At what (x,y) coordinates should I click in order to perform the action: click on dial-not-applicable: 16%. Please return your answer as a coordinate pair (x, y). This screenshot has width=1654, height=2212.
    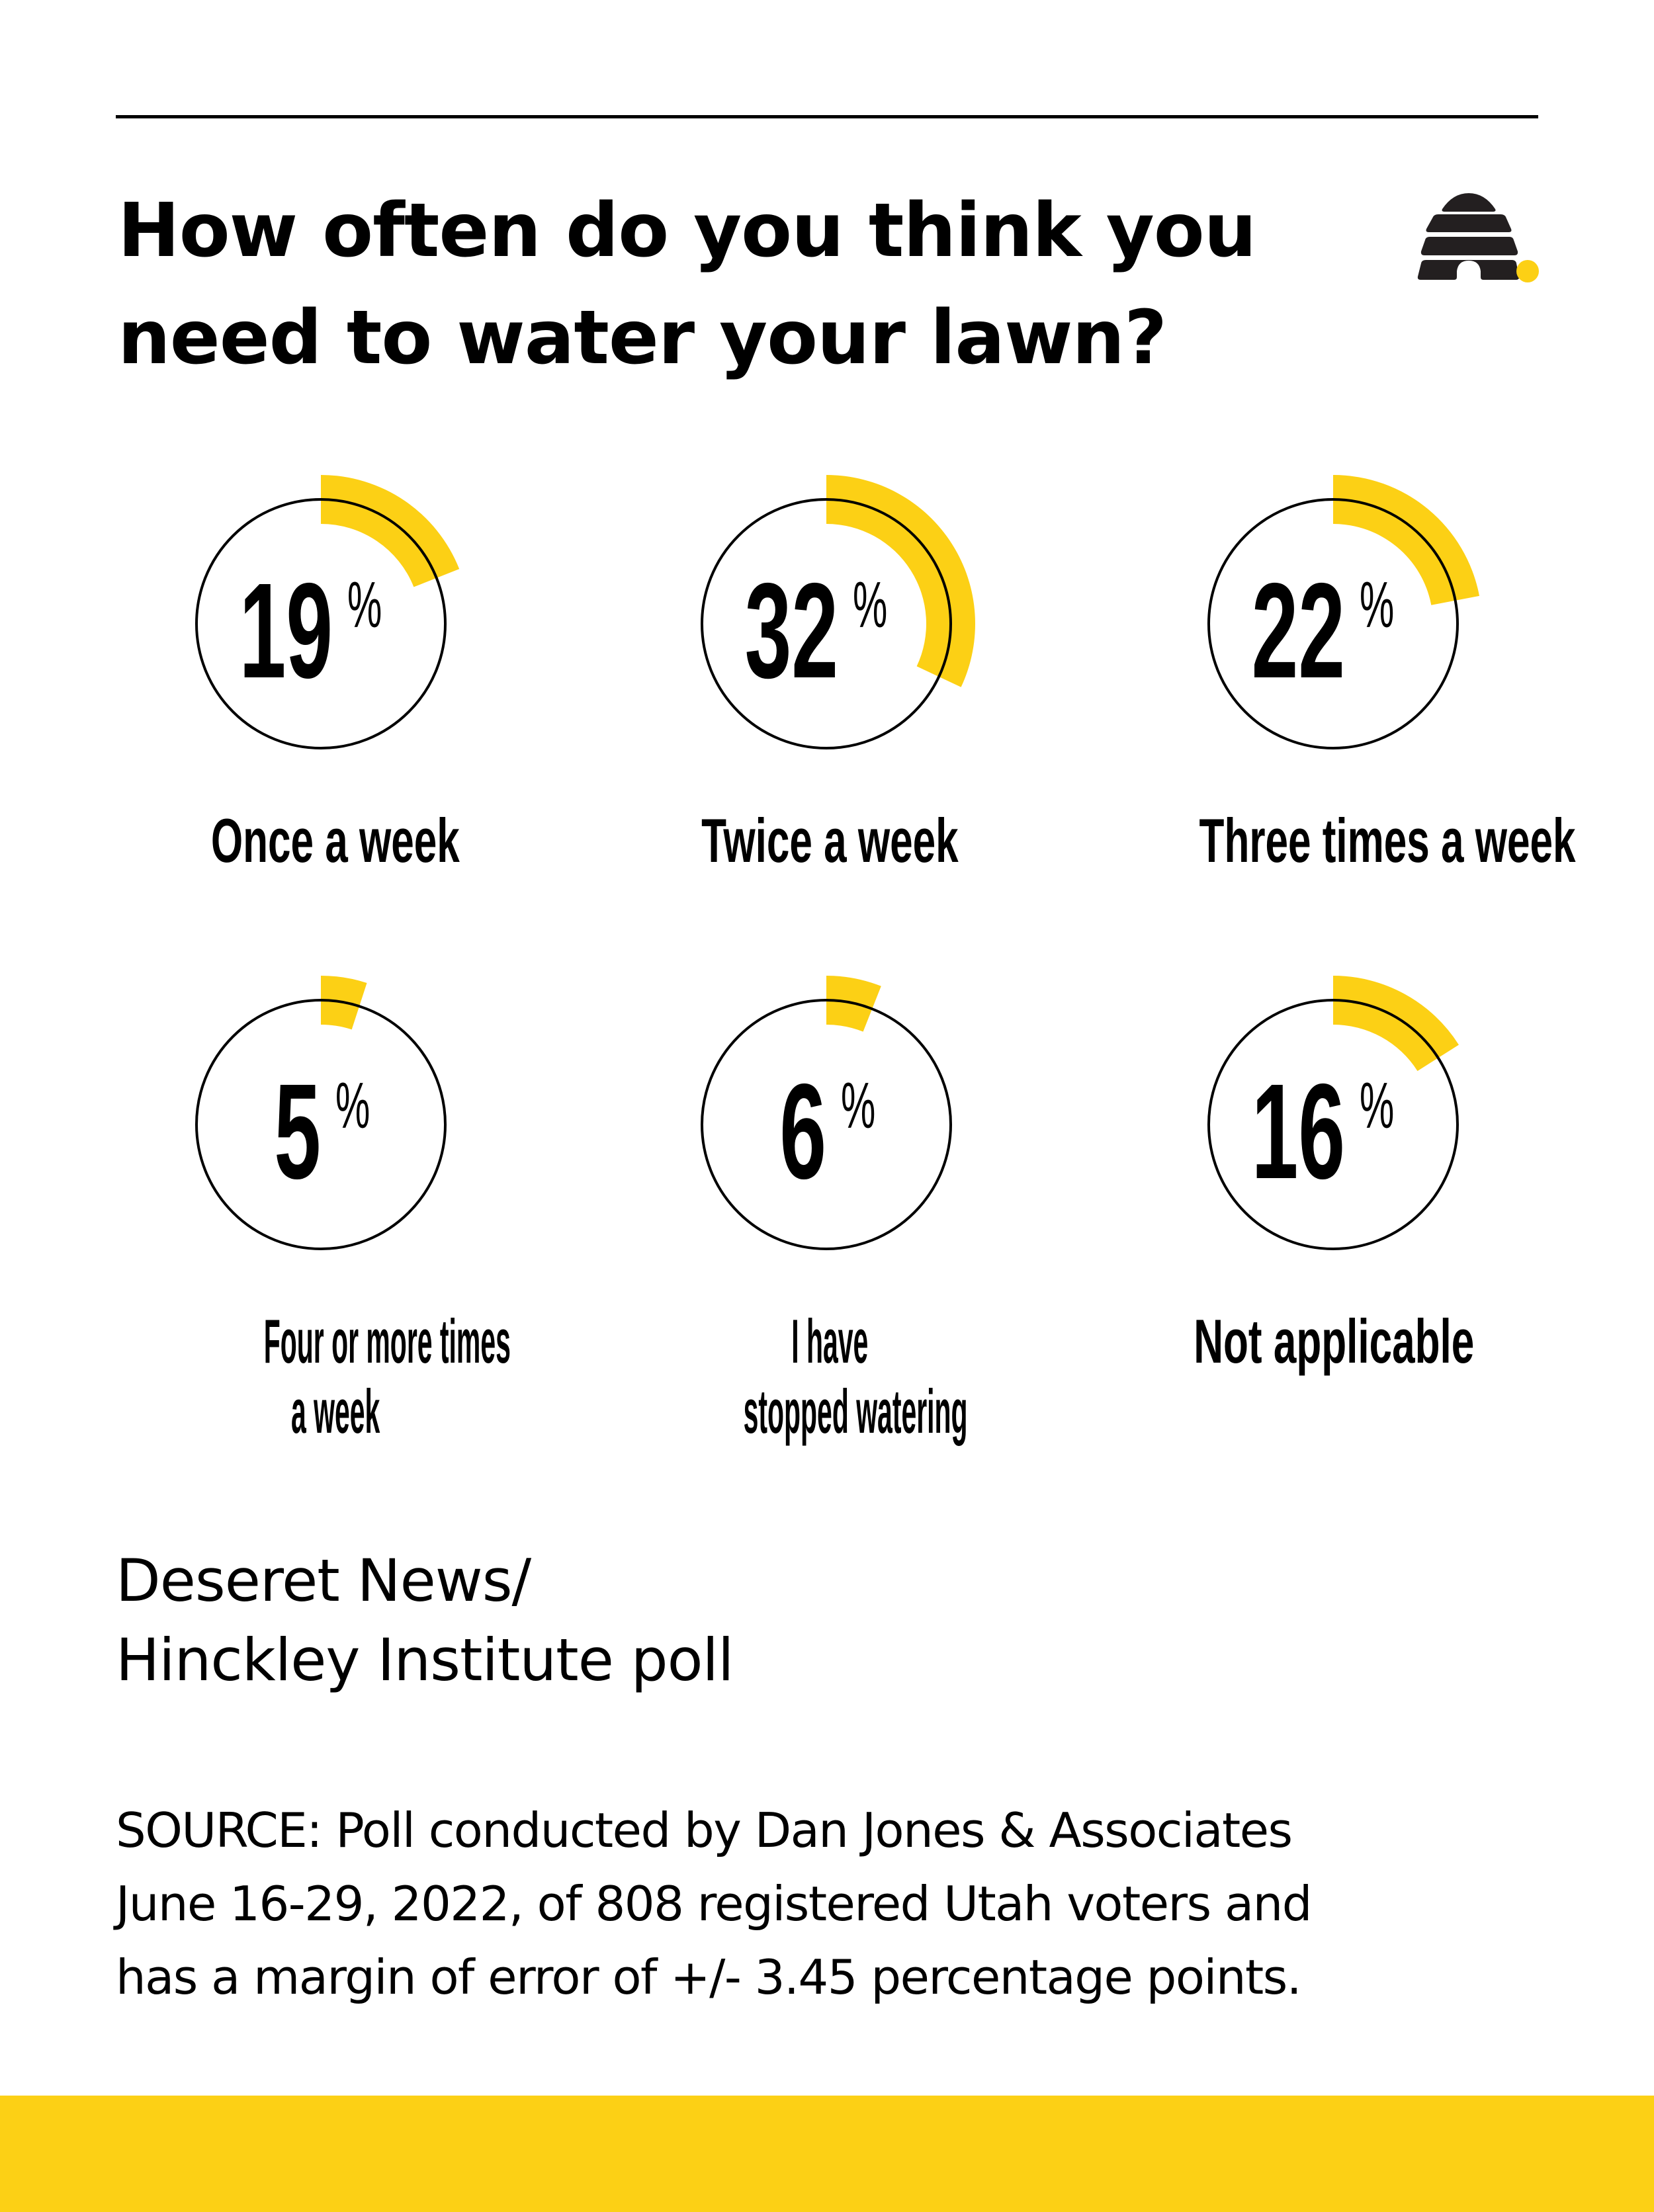
    Looking at the image, I should click on (1333, 1124).